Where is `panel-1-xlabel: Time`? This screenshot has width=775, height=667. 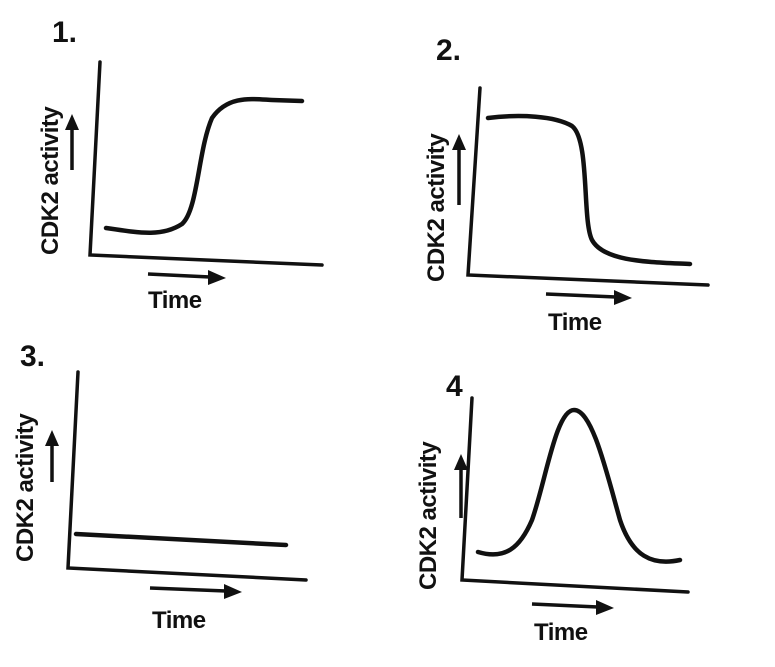
panel-1-xlabel: Time is located at coordinates (175, 300).